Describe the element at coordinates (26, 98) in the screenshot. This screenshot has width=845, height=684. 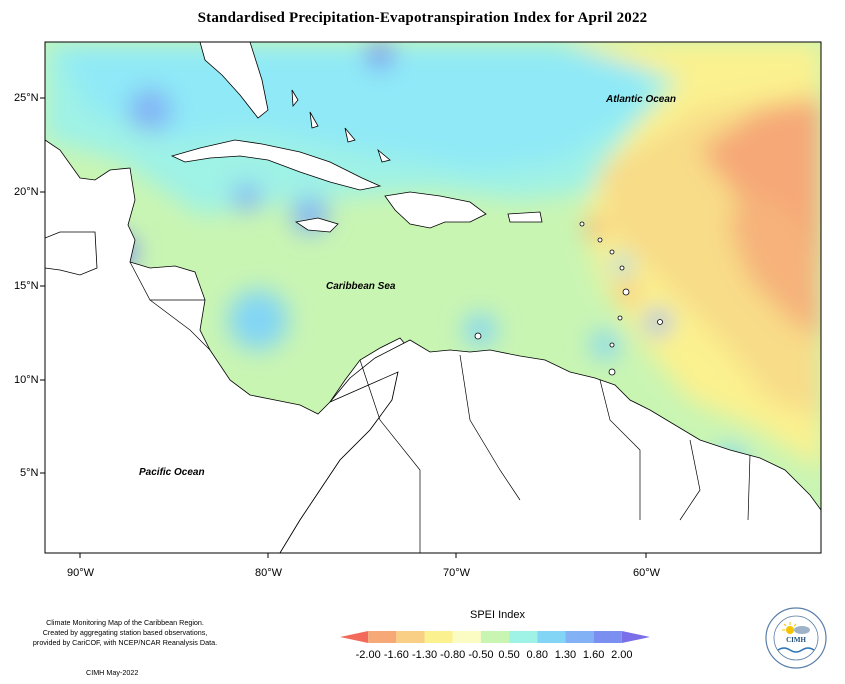
I see `lat-label-25: 25°N` at that location.